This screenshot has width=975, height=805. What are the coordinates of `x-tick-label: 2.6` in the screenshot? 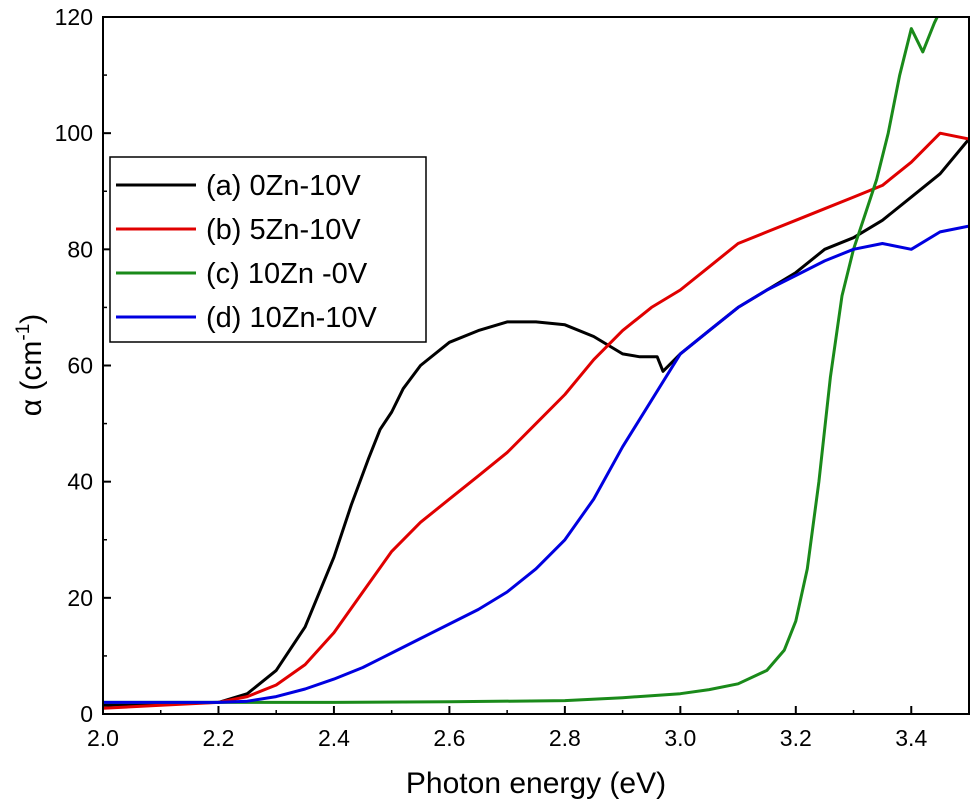 It's located at (449, 738).